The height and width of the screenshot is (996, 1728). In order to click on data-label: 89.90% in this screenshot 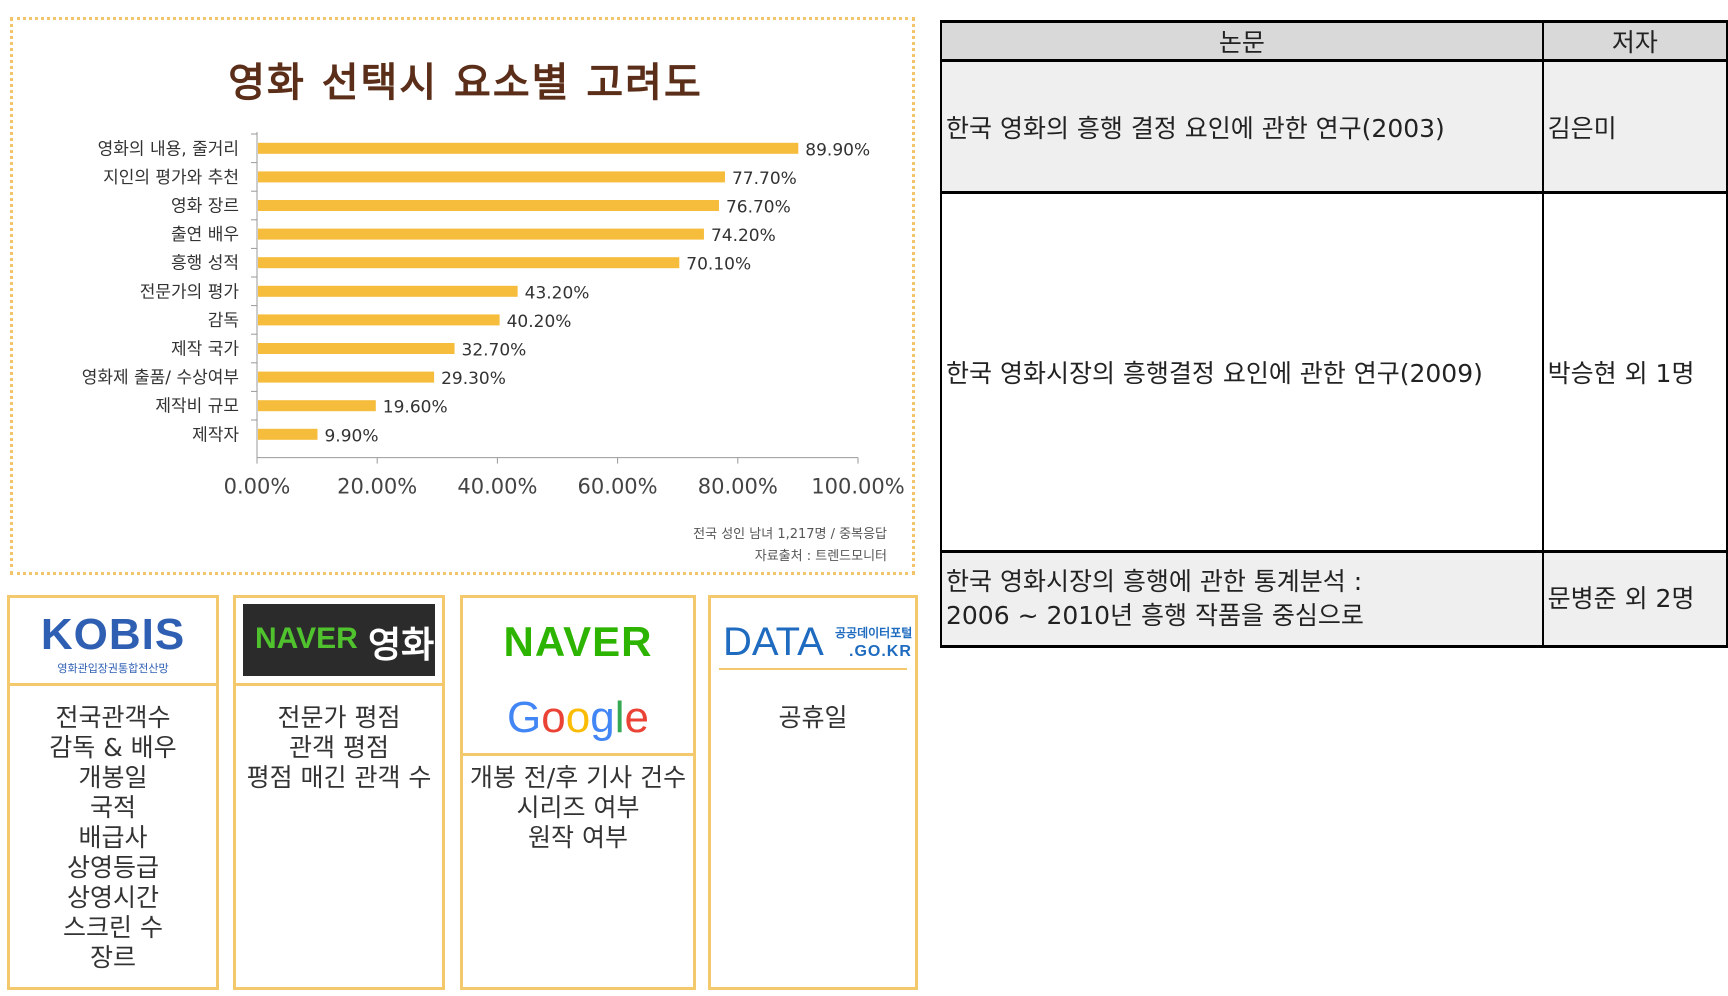, I will do `click(837, 150)`.